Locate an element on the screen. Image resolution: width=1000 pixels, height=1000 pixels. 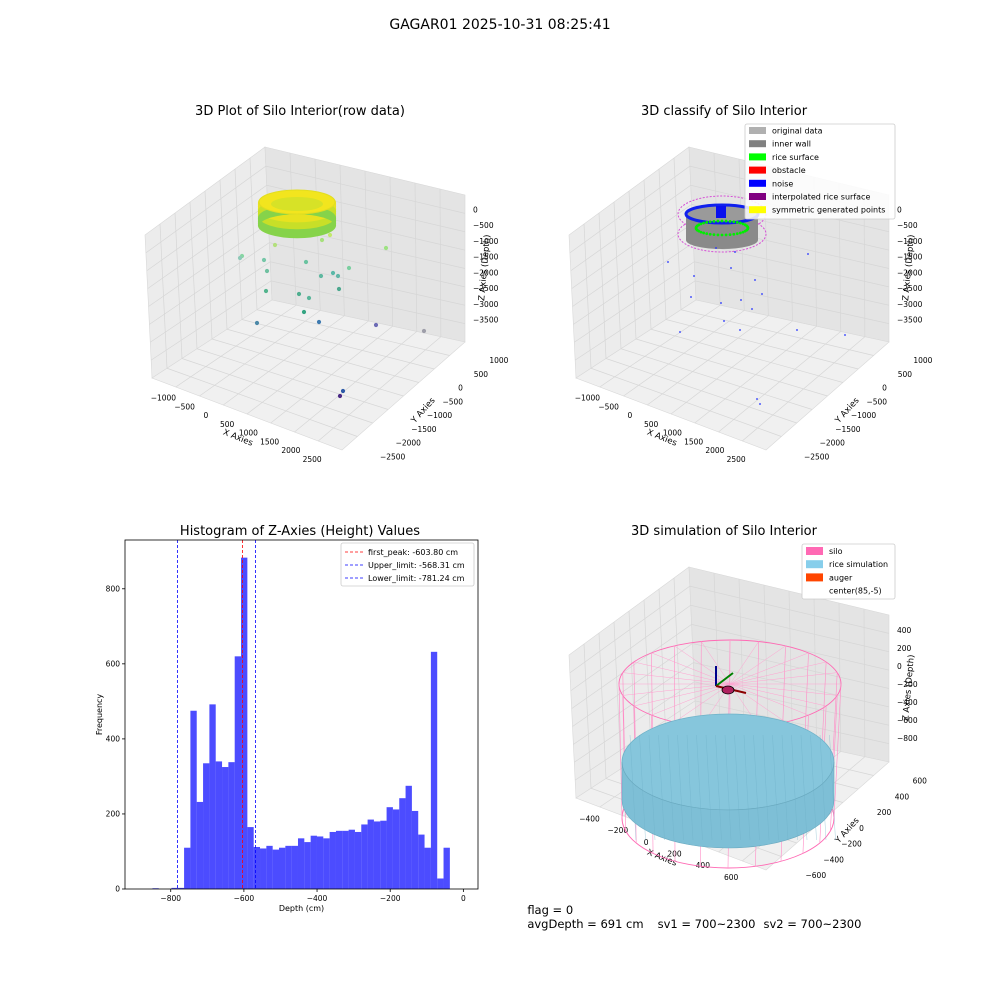
raw-xtick: −500 is located at coordinates (184, 406).